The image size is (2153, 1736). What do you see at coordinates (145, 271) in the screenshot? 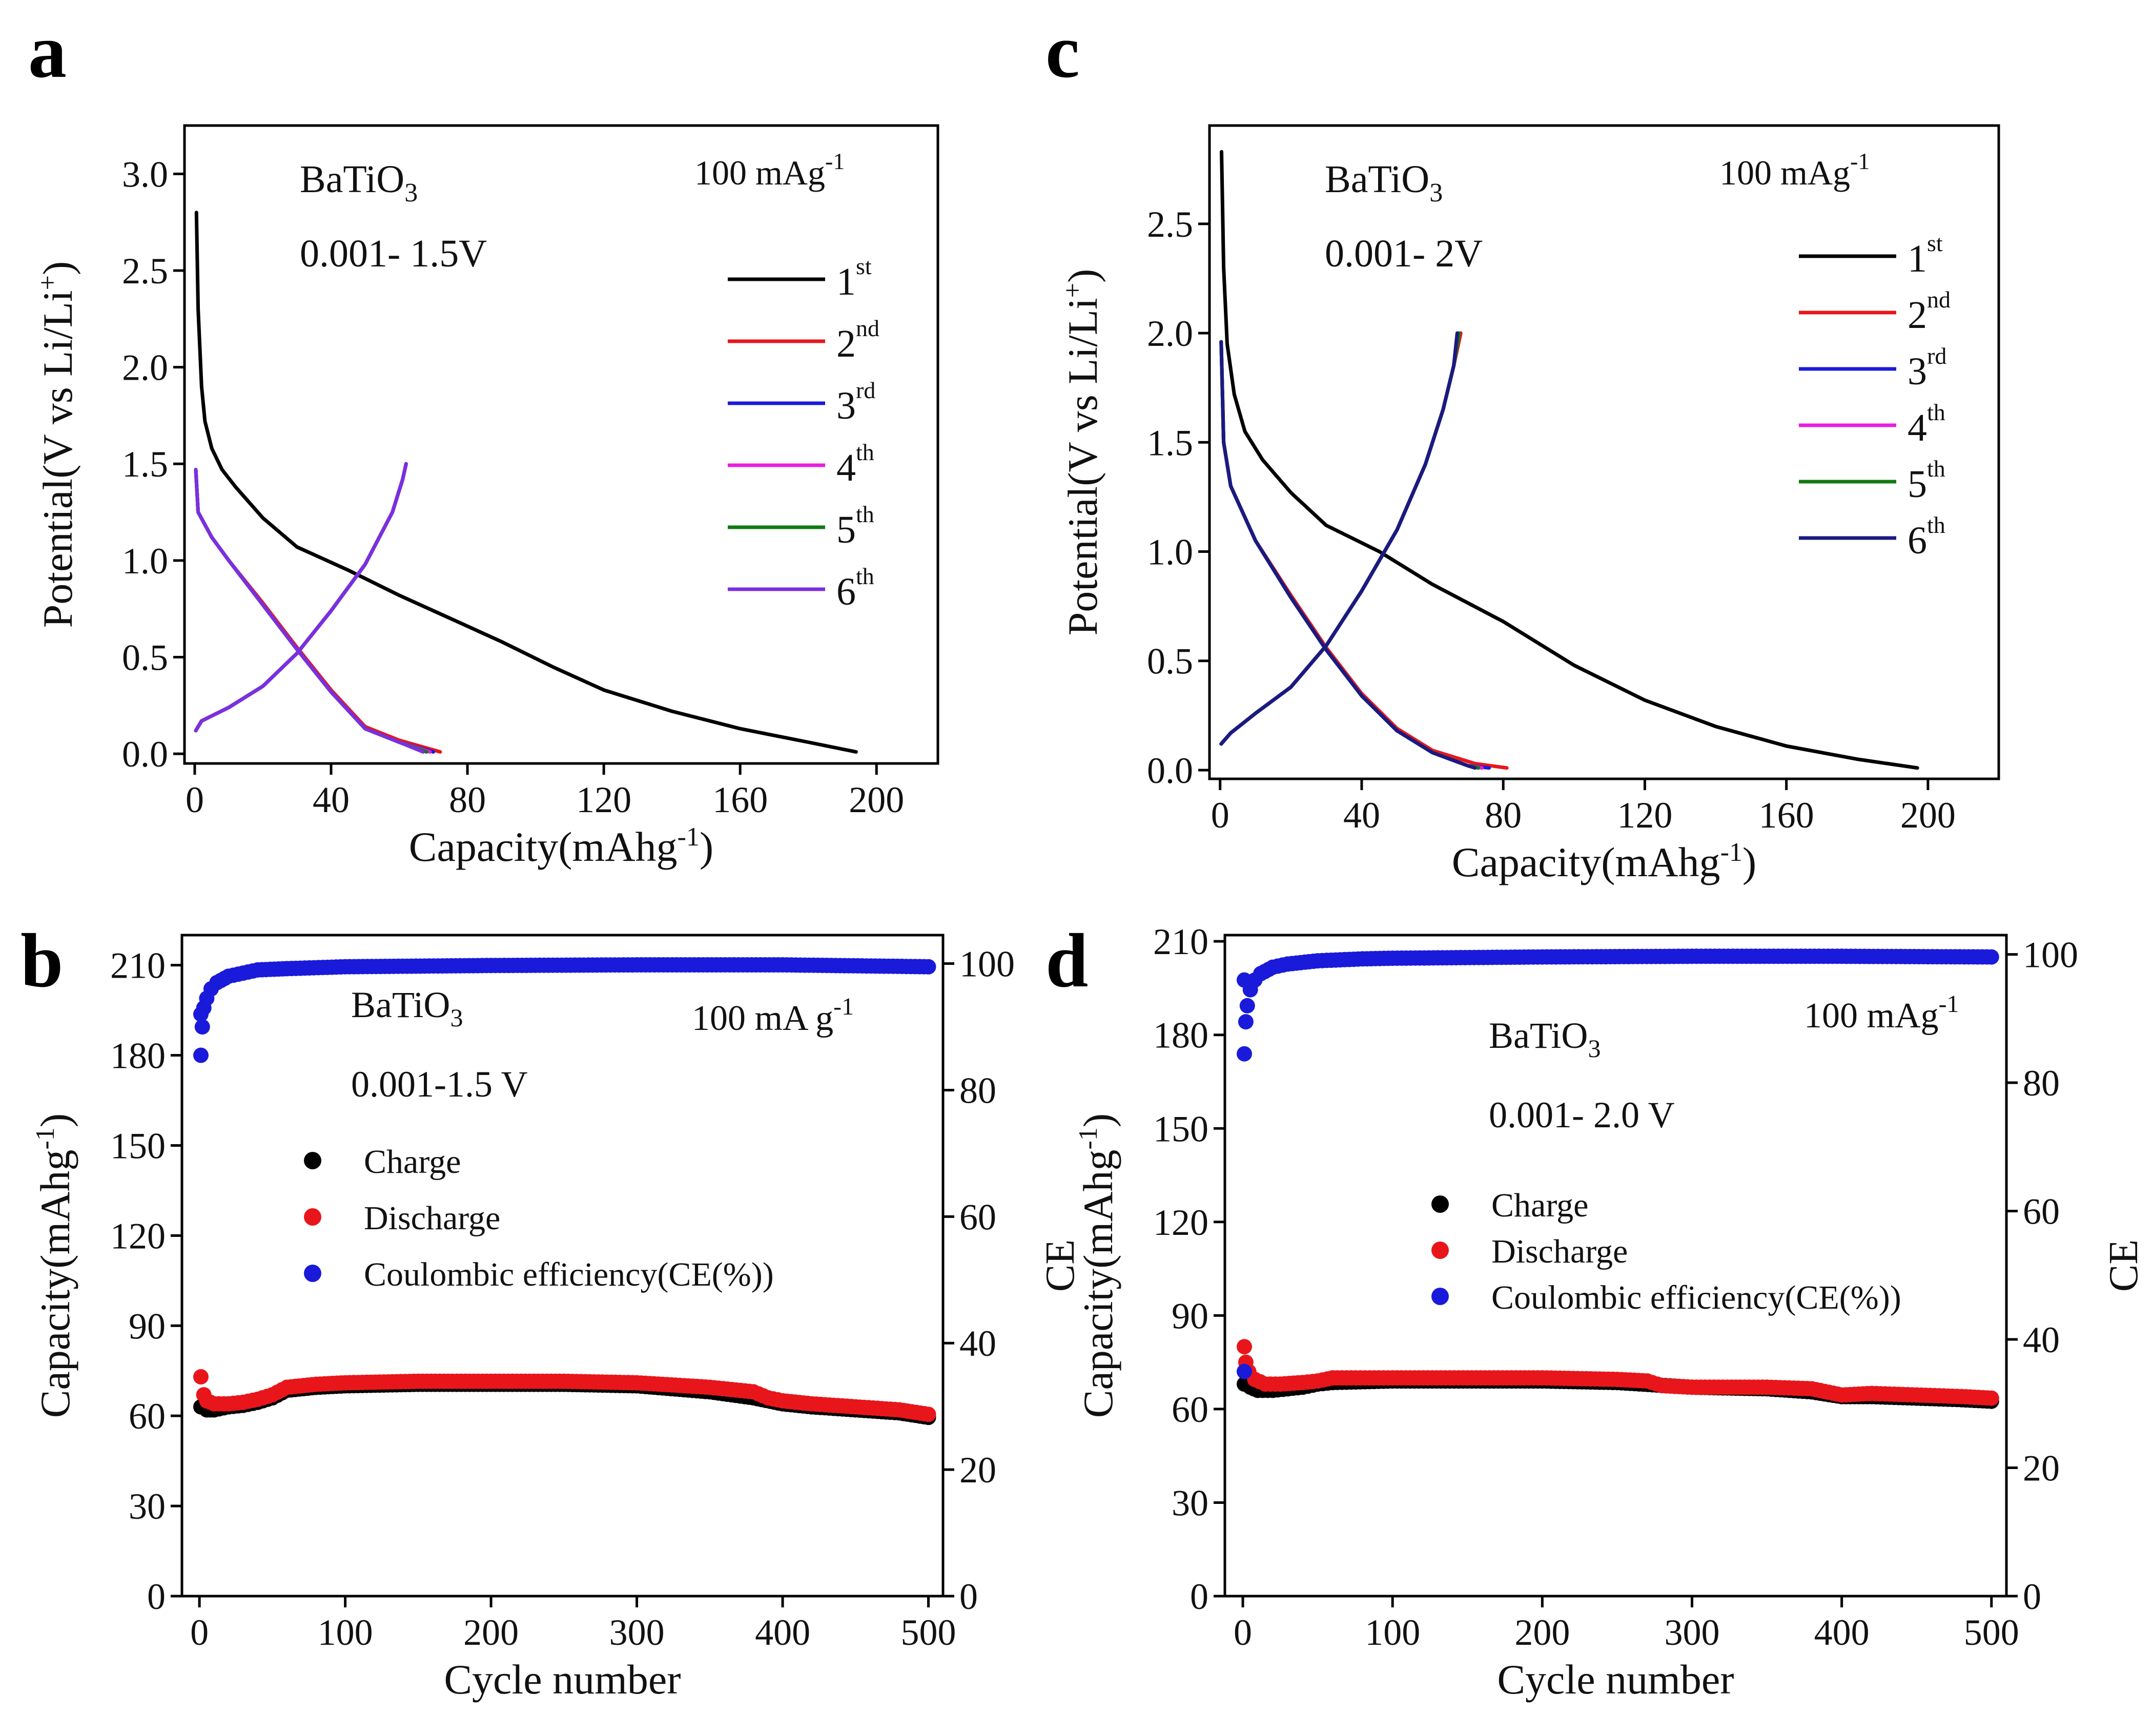
I see `y-tick-label: 2.5` at bounding box center [145, 271].